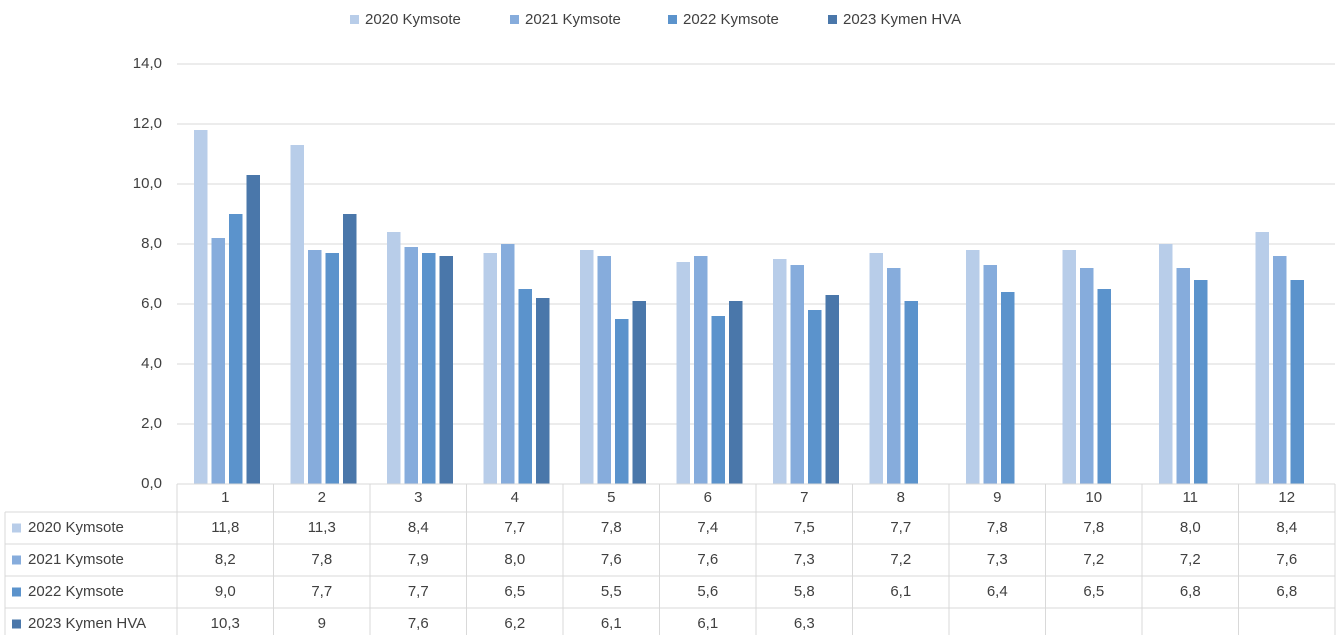 Image resolution: width=1338 pixels, height=635 pixels. I want to click on y-tick-label: 10,0, so click(147, 183).